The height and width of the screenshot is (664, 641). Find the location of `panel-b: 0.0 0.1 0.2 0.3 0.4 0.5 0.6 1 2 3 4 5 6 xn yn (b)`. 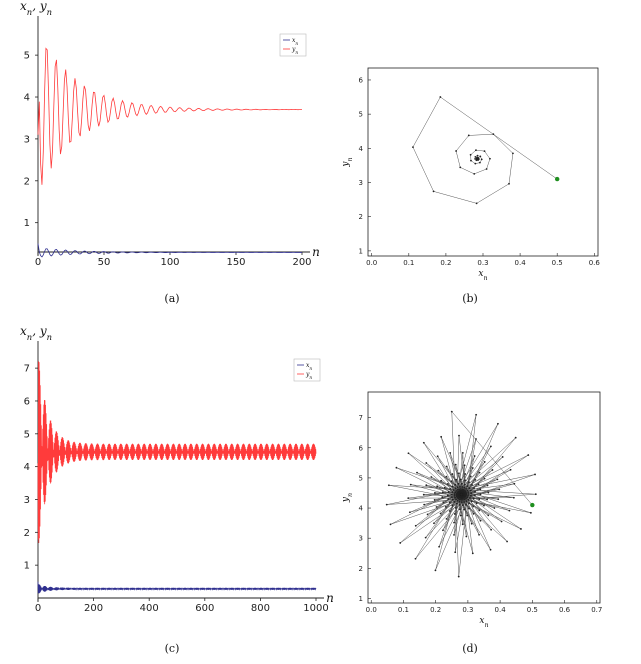

panel-b: 0.0 0.1 0.2 0.3 0.4 0.5 0.6 1 2 3 4 5 6 xn yn (b) is located at coordinates (470, 186).